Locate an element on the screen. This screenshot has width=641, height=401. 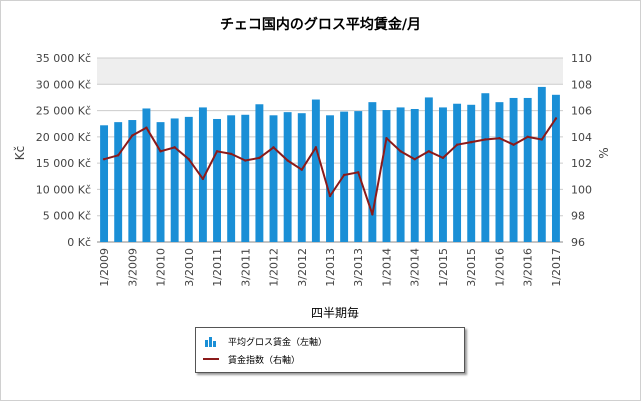
legend-item-line: 賃金指数（右軸） is located at coordinates (251, 359).